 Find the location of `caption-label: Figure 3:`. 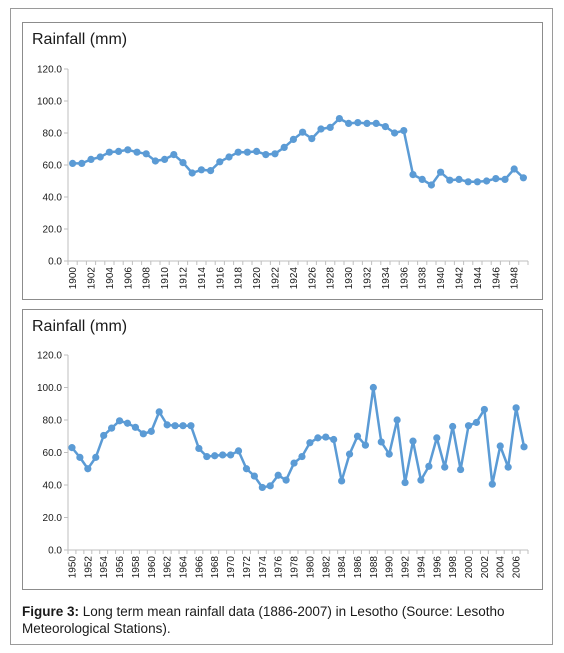

caption-label: Figure 3: is located at coordinates (51, 611).